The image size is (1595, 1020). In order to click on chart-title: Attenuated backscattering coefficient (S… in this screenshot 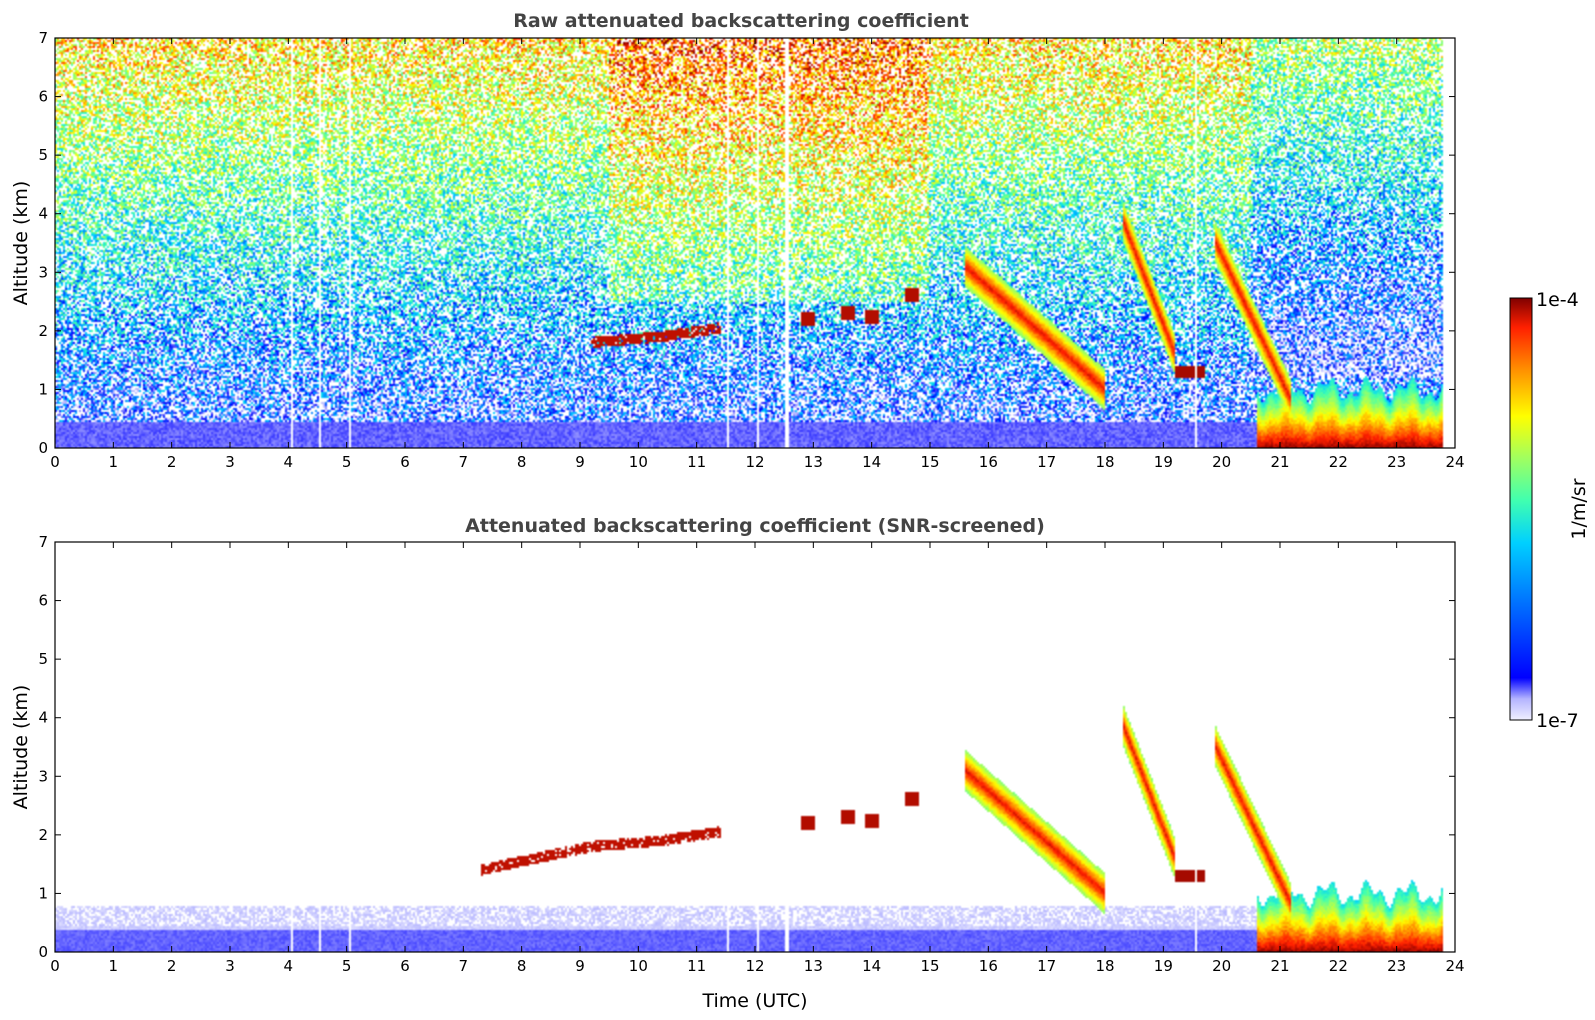, I will do `click(755, 526)`.